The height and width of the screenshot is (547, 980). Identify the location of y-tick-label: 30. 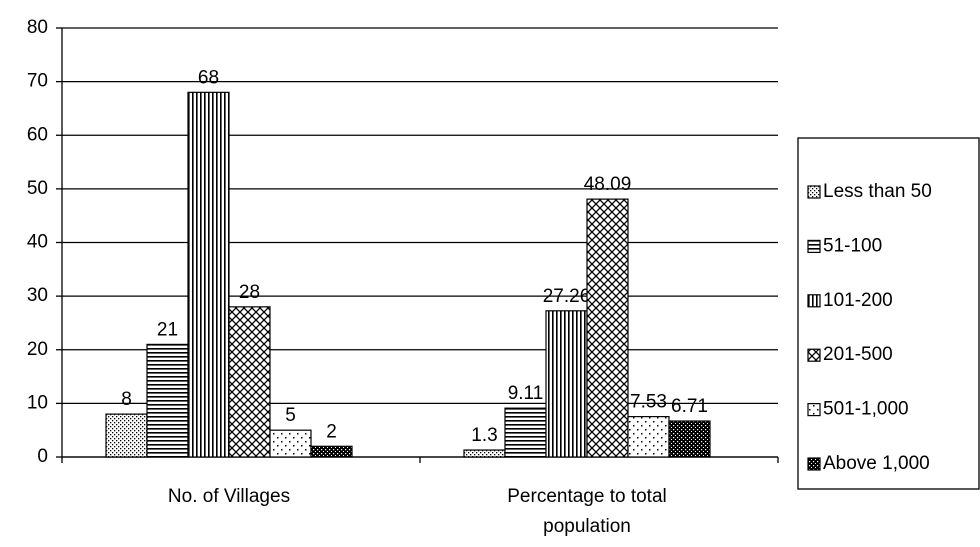
(37, 295).